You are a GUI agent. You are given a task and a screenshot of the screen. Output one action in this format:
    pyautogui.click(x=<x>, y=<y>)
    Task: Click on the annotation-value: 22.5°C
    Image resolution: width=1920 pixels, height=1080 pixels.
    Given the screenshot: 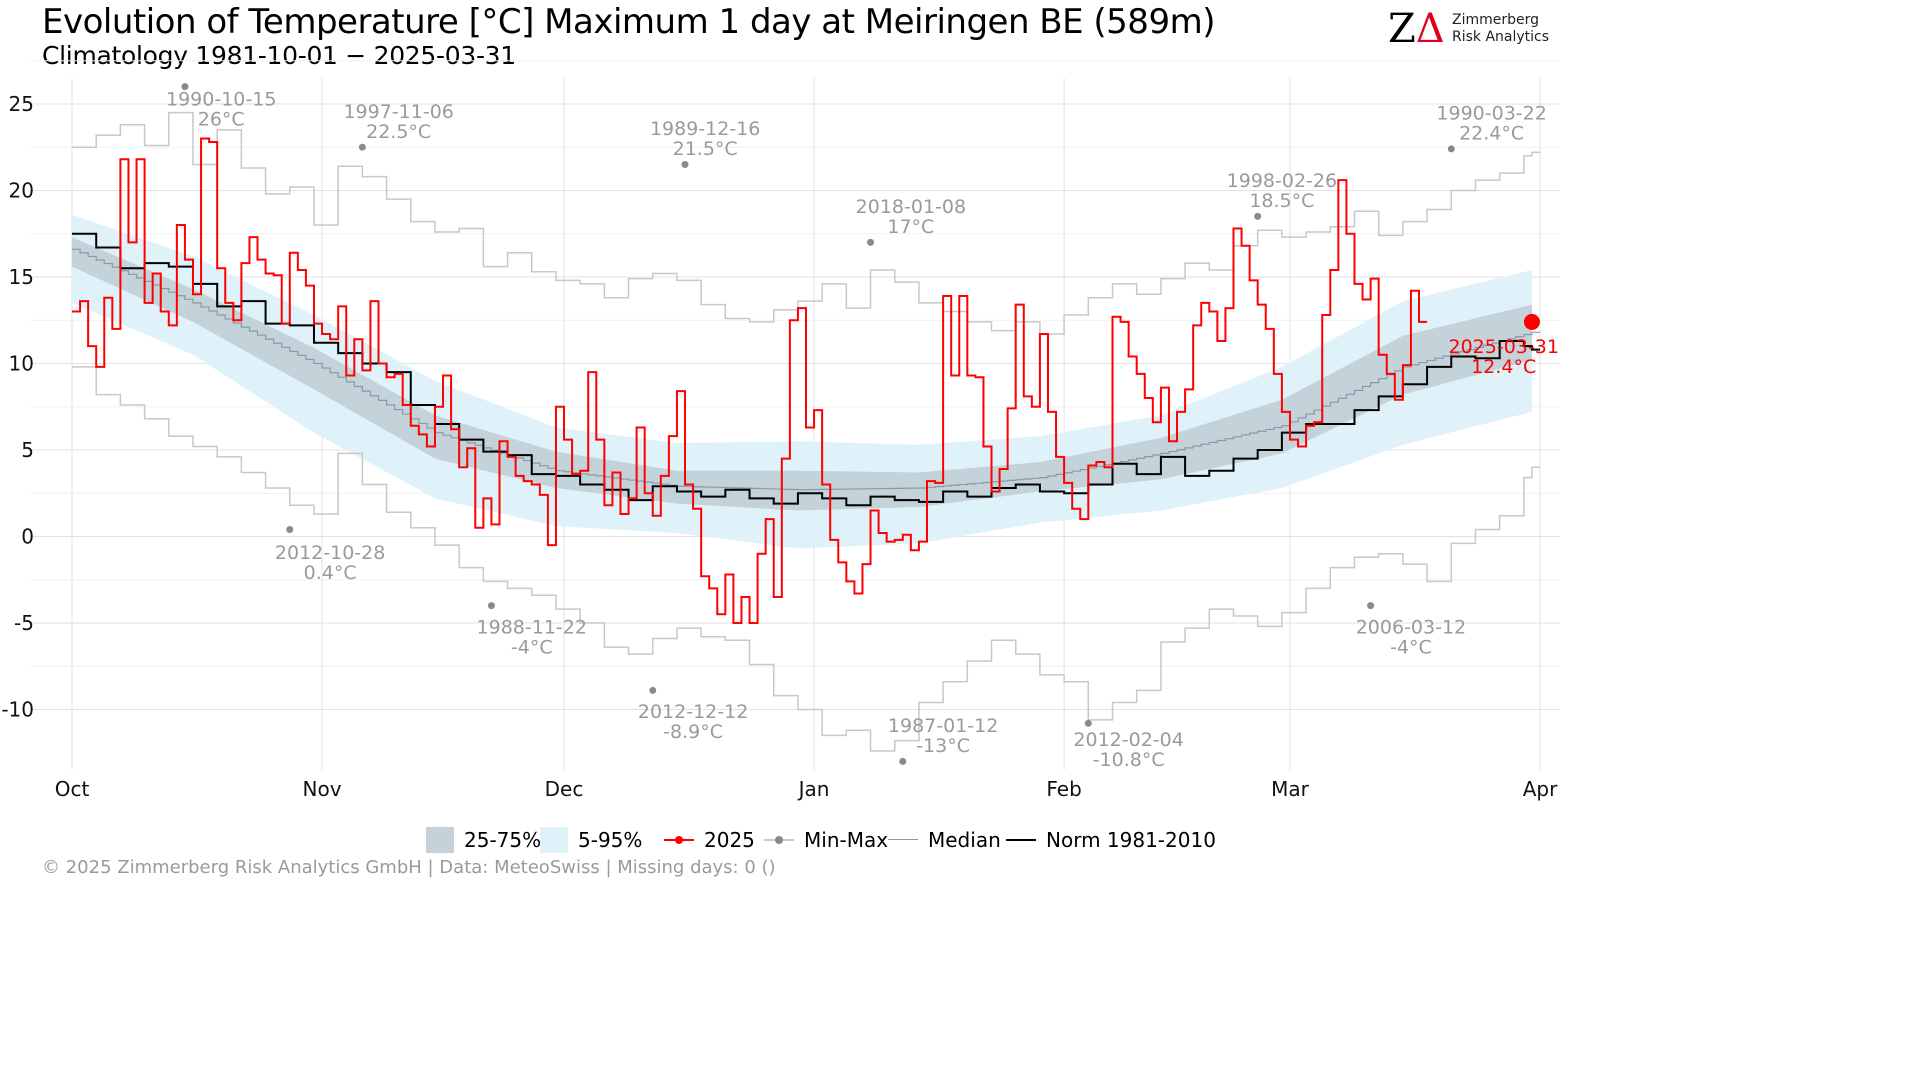 What is the action you would take?
    pyautogui.click(x=398, y=132)
    